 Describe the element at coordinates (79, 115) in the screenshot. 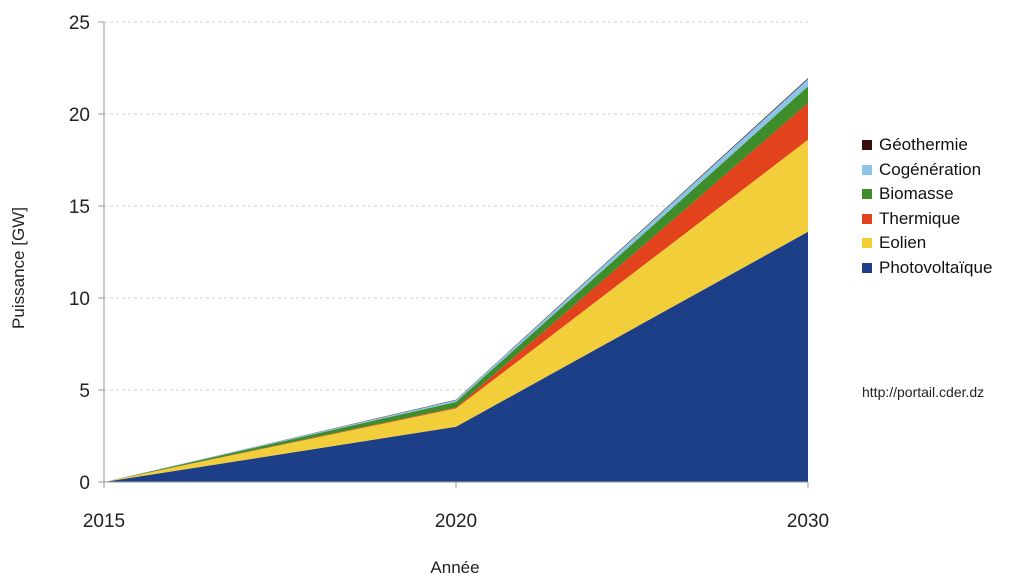

I see `y-tick-label: 20` at that location.